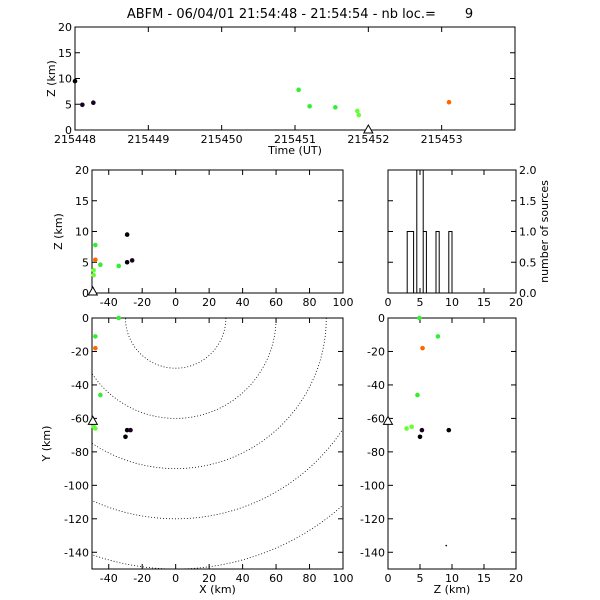  I want to click on x-axis-label: X (km), so click(217, 589).